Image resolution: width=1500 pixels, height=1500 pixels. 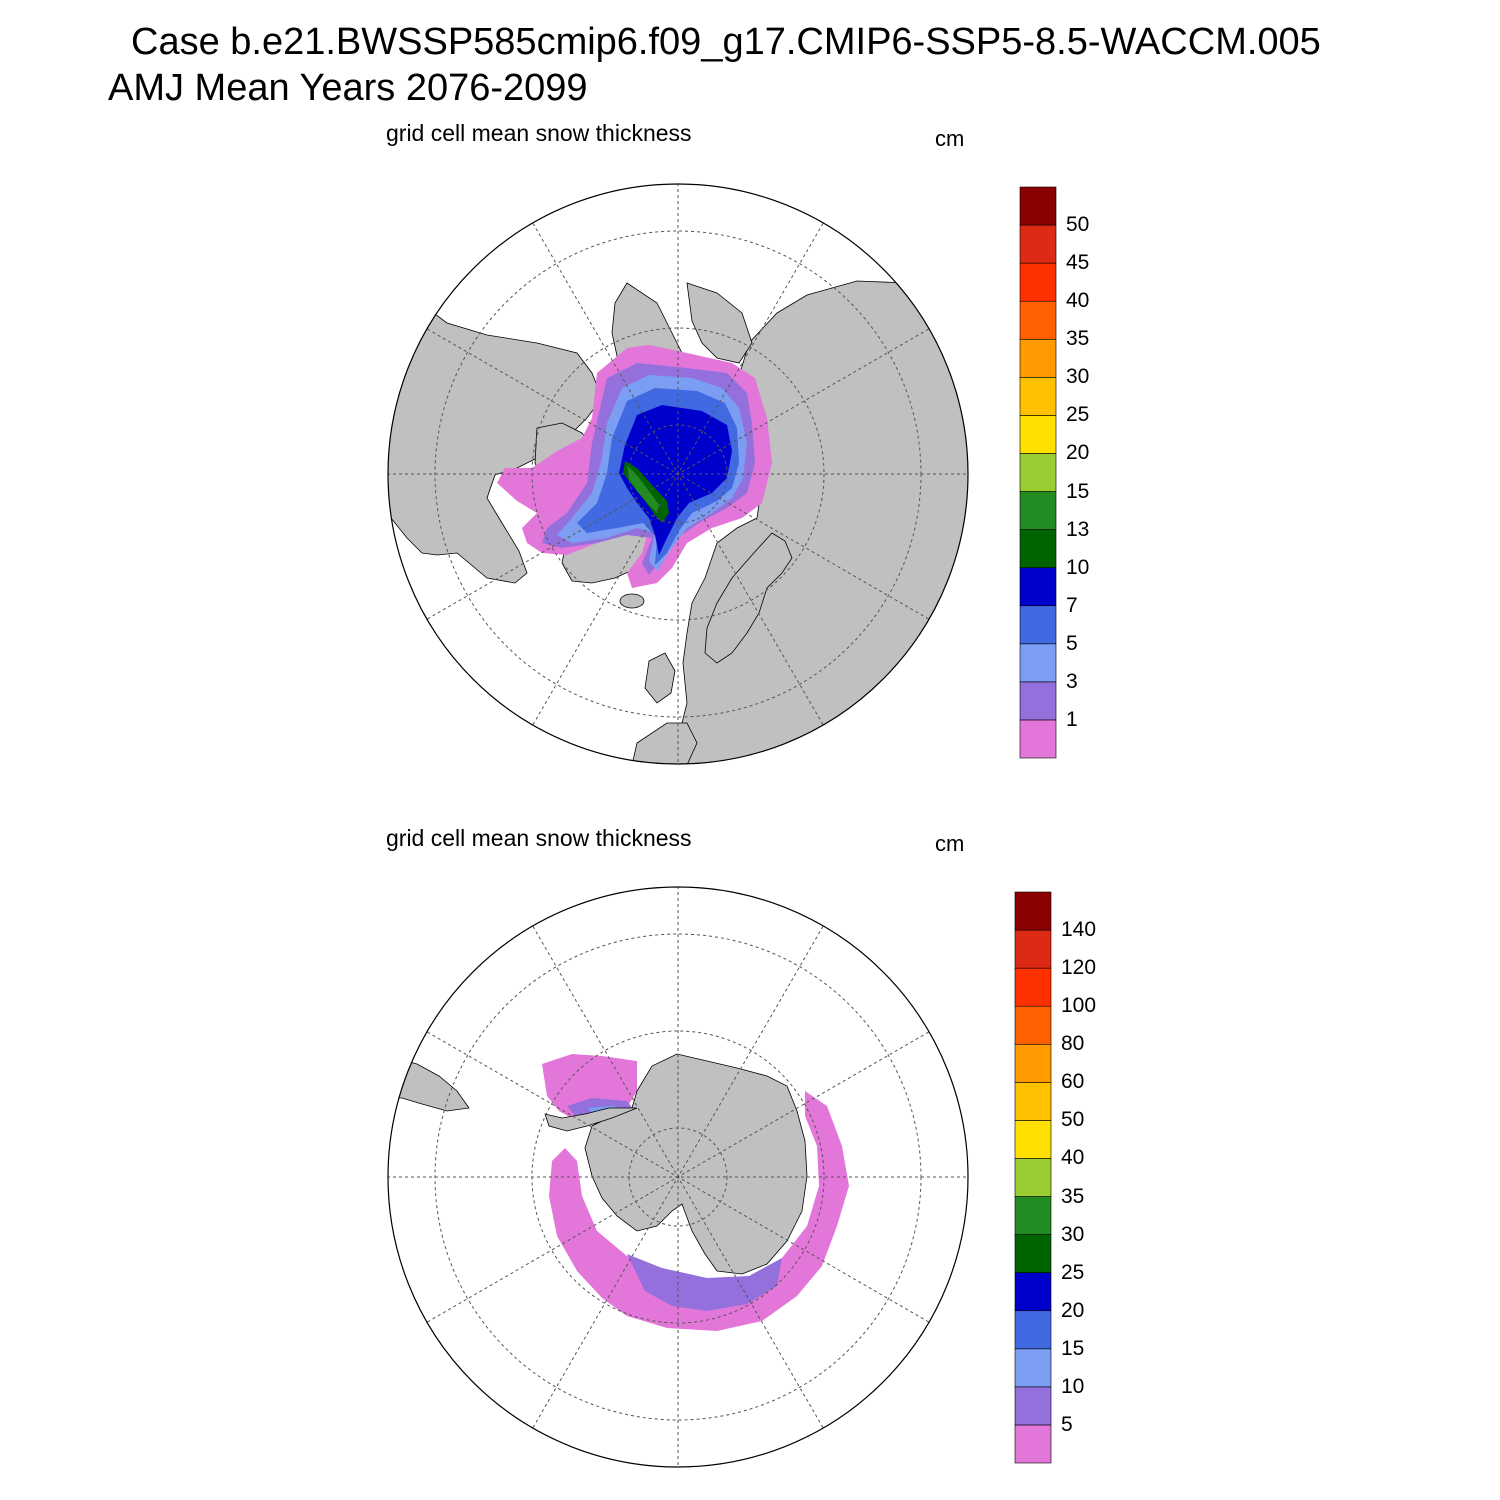 What do you see at coordinates (1072, 605) in the screenshot?
I see `arctic-colorbar-tick-label: 7` at bounding box center [1072, 605].